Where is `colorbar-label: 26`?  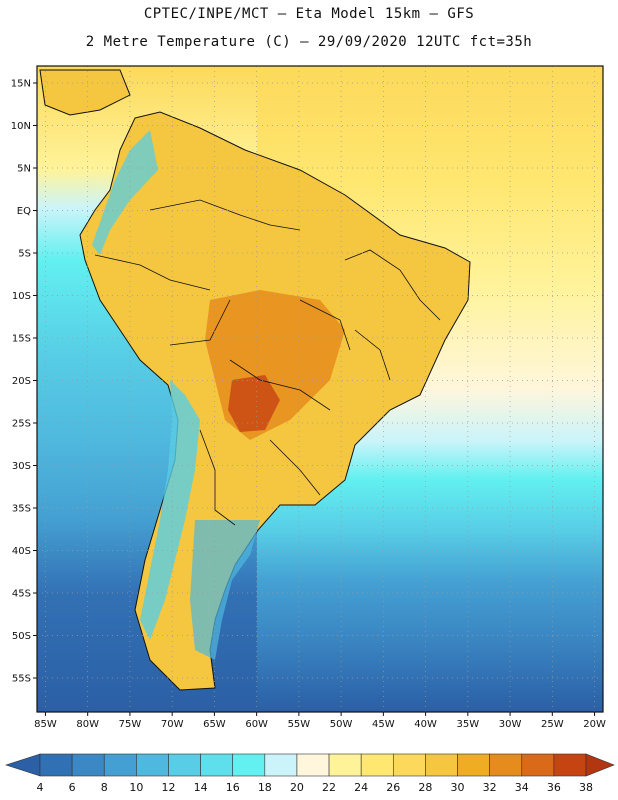
colorbar-label: 26 is located at coordinates (393, 787).